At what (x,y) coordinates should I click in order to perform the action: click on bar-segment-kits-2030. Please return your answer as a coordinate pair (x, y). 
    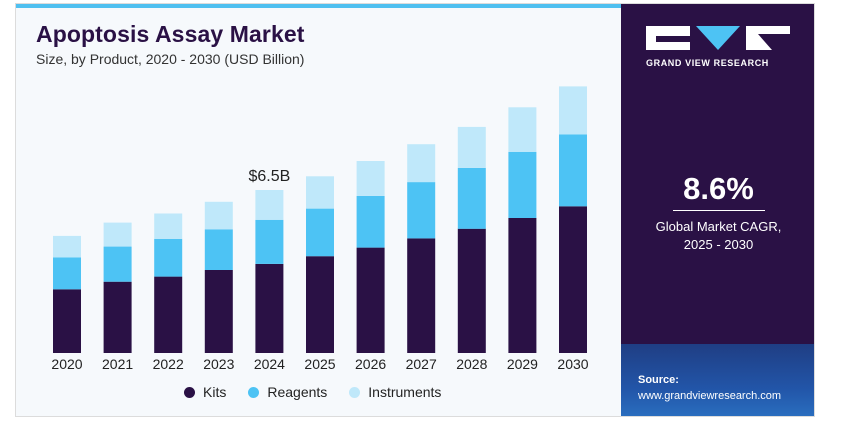
    Looking at the image, I should click on (573, 279).